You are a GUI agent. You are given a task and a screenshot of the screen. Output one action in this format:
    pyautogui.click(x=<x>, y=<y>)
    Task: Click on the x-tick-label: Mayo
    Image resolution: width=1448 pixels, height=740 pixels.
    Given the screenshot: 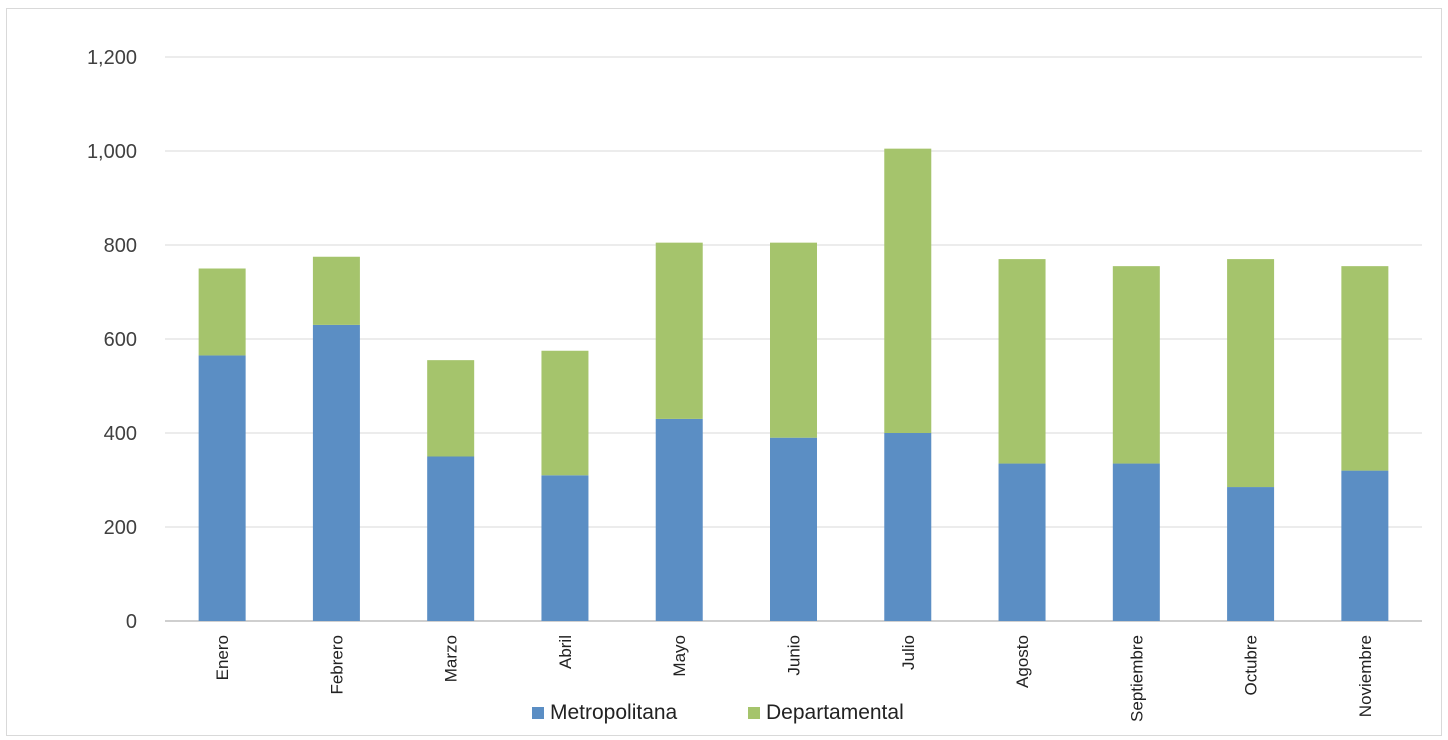 What is the action you would take?
    pyautogui.click(x=679, y=656)
    